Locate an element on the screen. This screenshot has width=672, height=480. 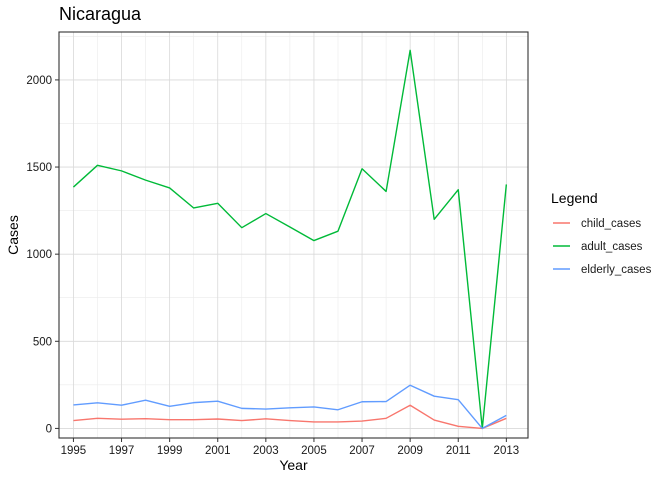
legend-items: child_cases adult_cases elderly_cases is located at coordinates (602, 247).